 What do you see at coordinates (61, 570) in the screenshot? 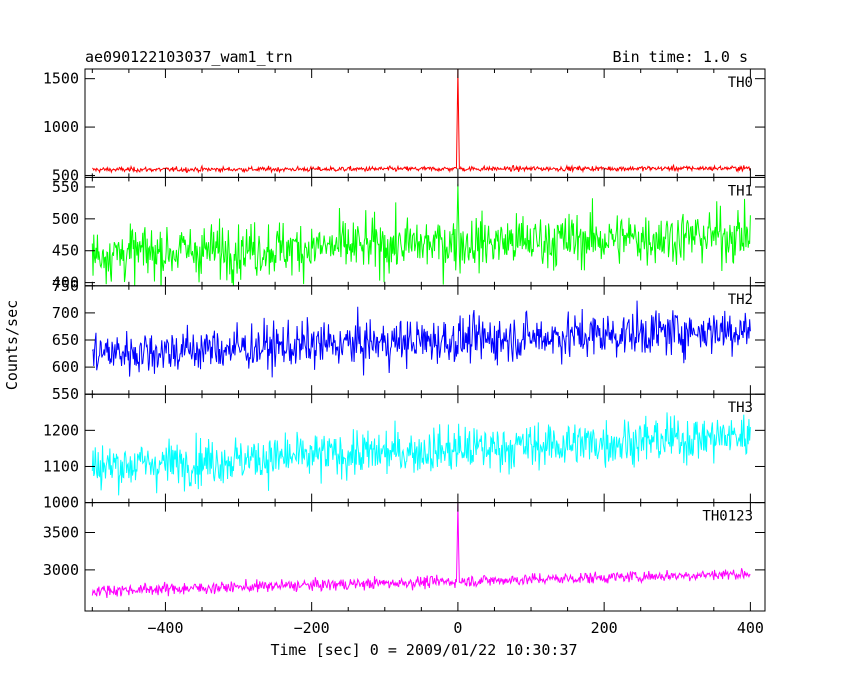
I see `y-tick-label: 3000` at bounding box center [61, 570].